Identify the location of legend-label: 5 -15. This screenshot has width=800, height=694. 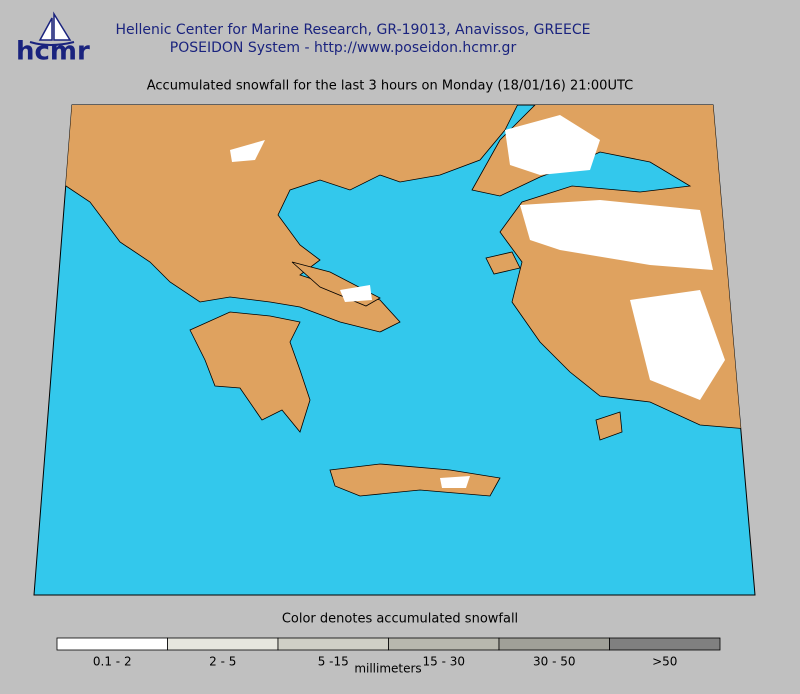
(333, 662).